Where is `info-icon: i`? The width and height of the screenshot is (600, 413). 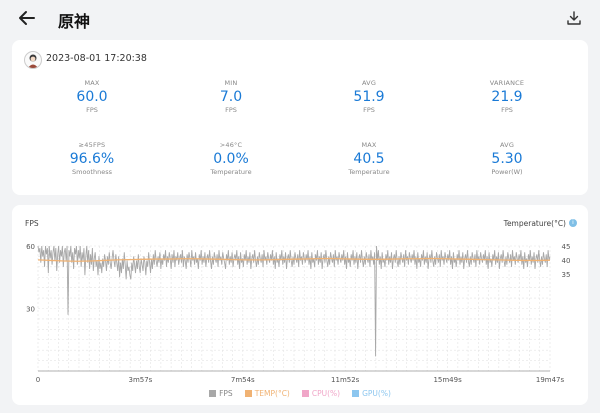
info-icon: i is located at coordinates (573, 223).